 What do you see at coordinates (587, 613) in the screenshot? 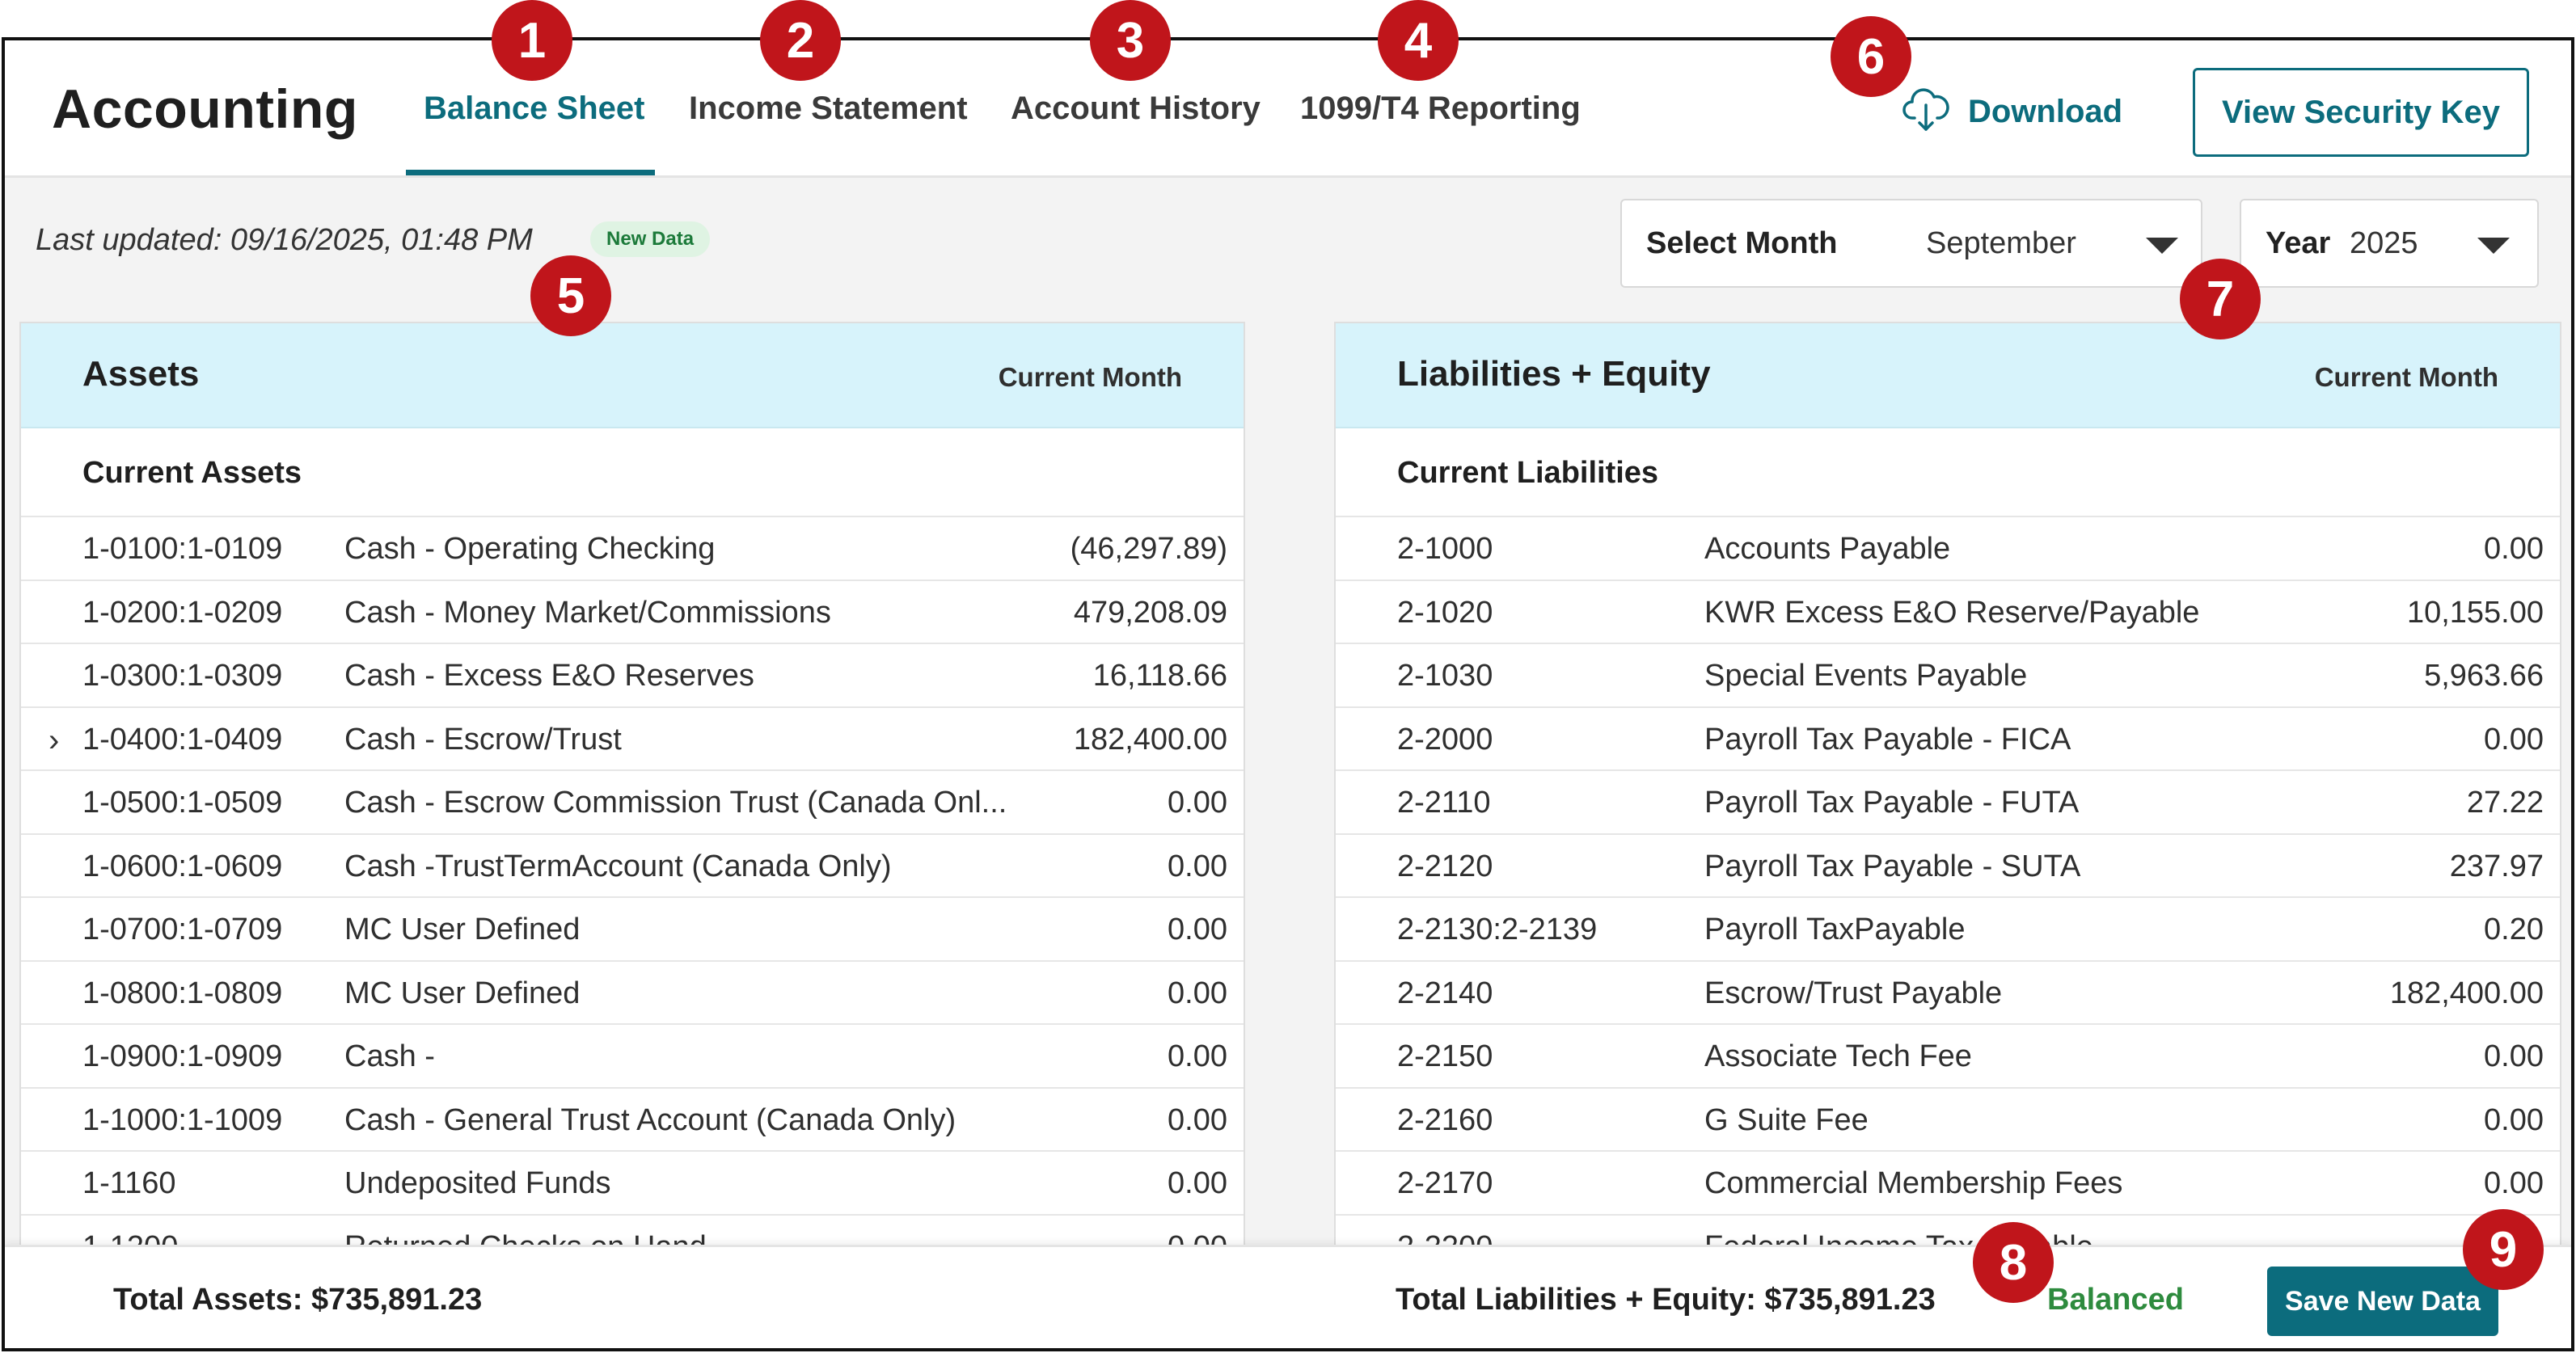
I see `account-name: Cash - Money Market/Commissions` at bounding box center [587, 613].